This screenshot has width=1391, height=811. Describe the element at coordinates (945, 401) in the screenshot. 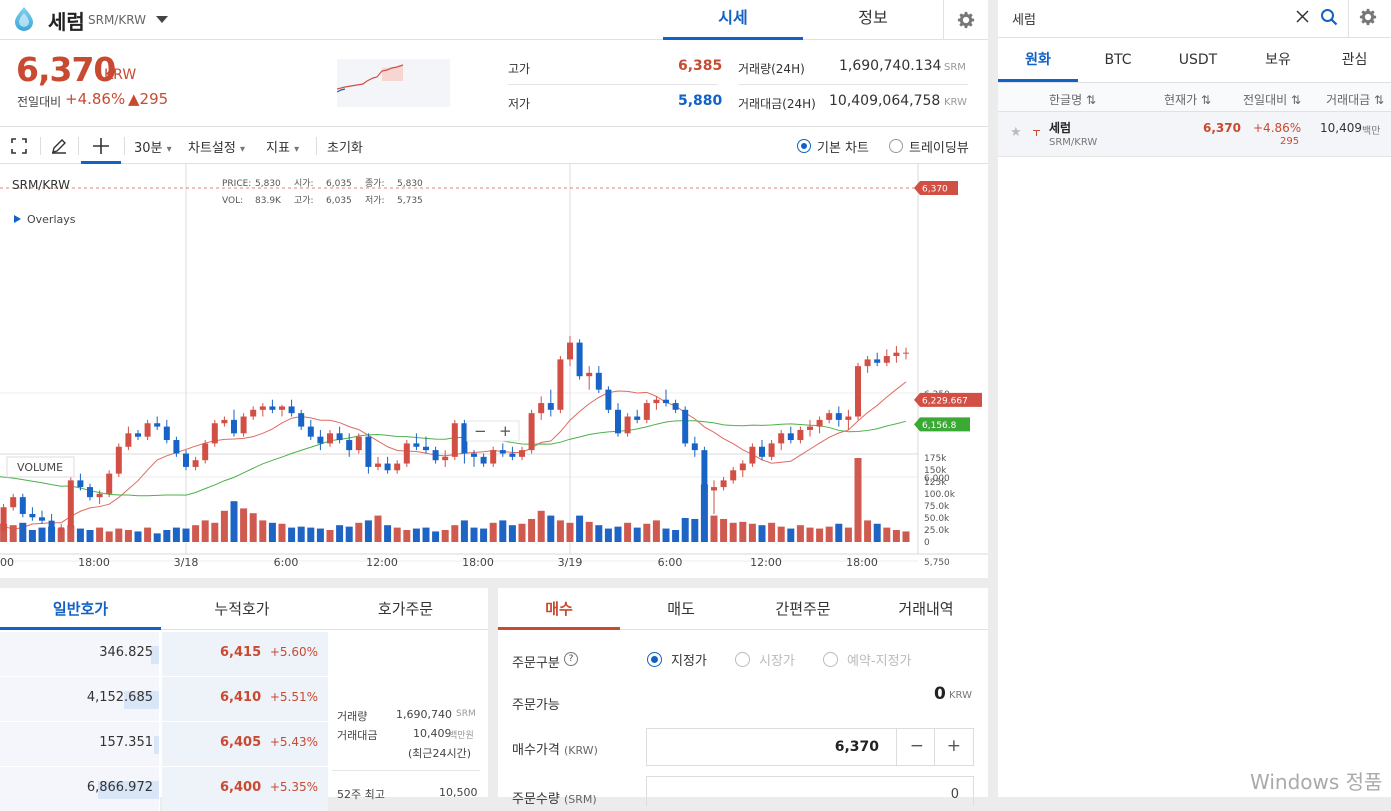

I see `svg-text: 6,229.667` at that location.